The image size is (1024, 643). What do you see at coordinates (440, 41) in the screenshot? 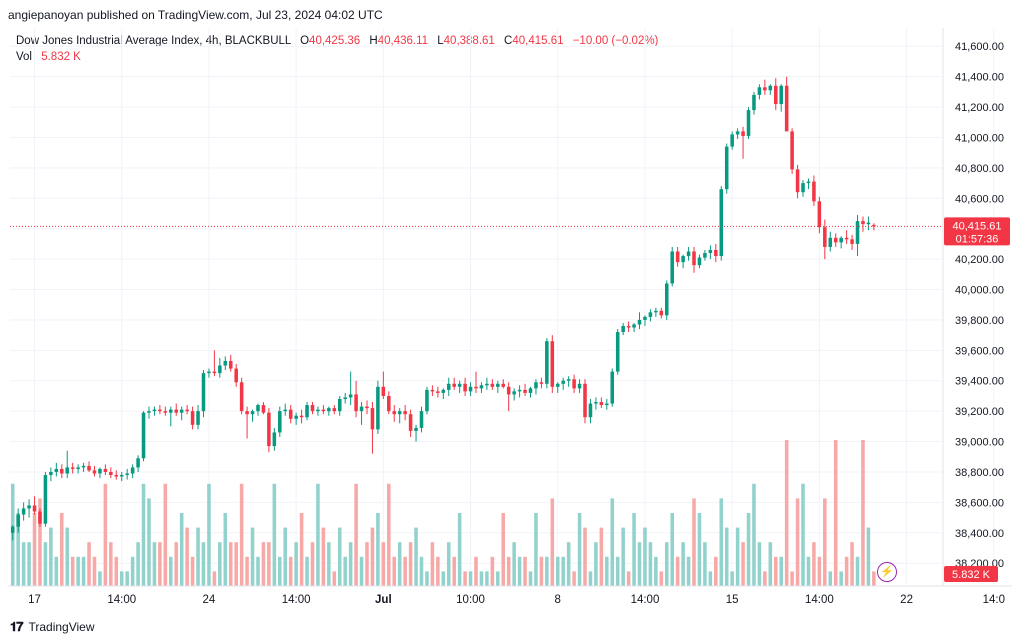
I see `low-label: L` at bounding box center [440, 41].